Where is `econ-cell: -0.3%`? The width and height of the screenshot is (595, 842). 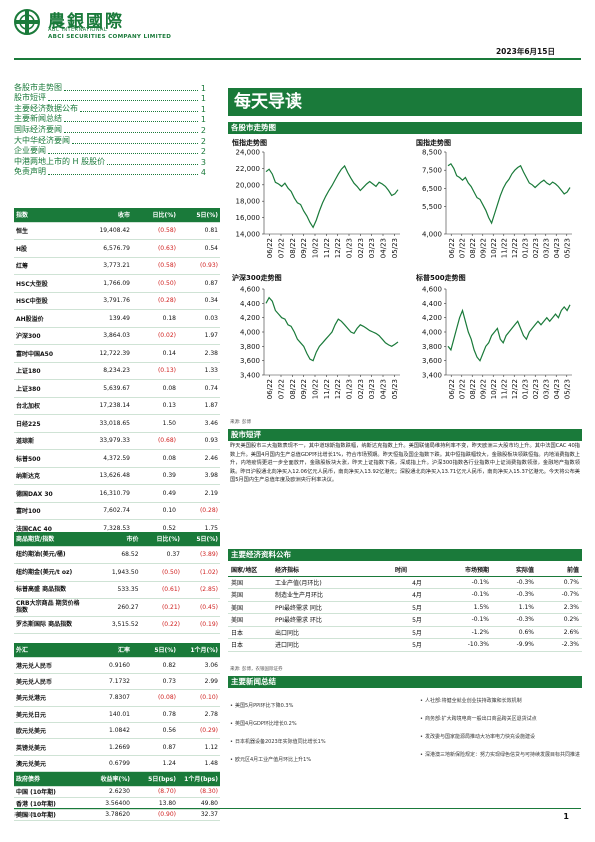
econ-cell: -0.3% is located at coordinates (514, 620).